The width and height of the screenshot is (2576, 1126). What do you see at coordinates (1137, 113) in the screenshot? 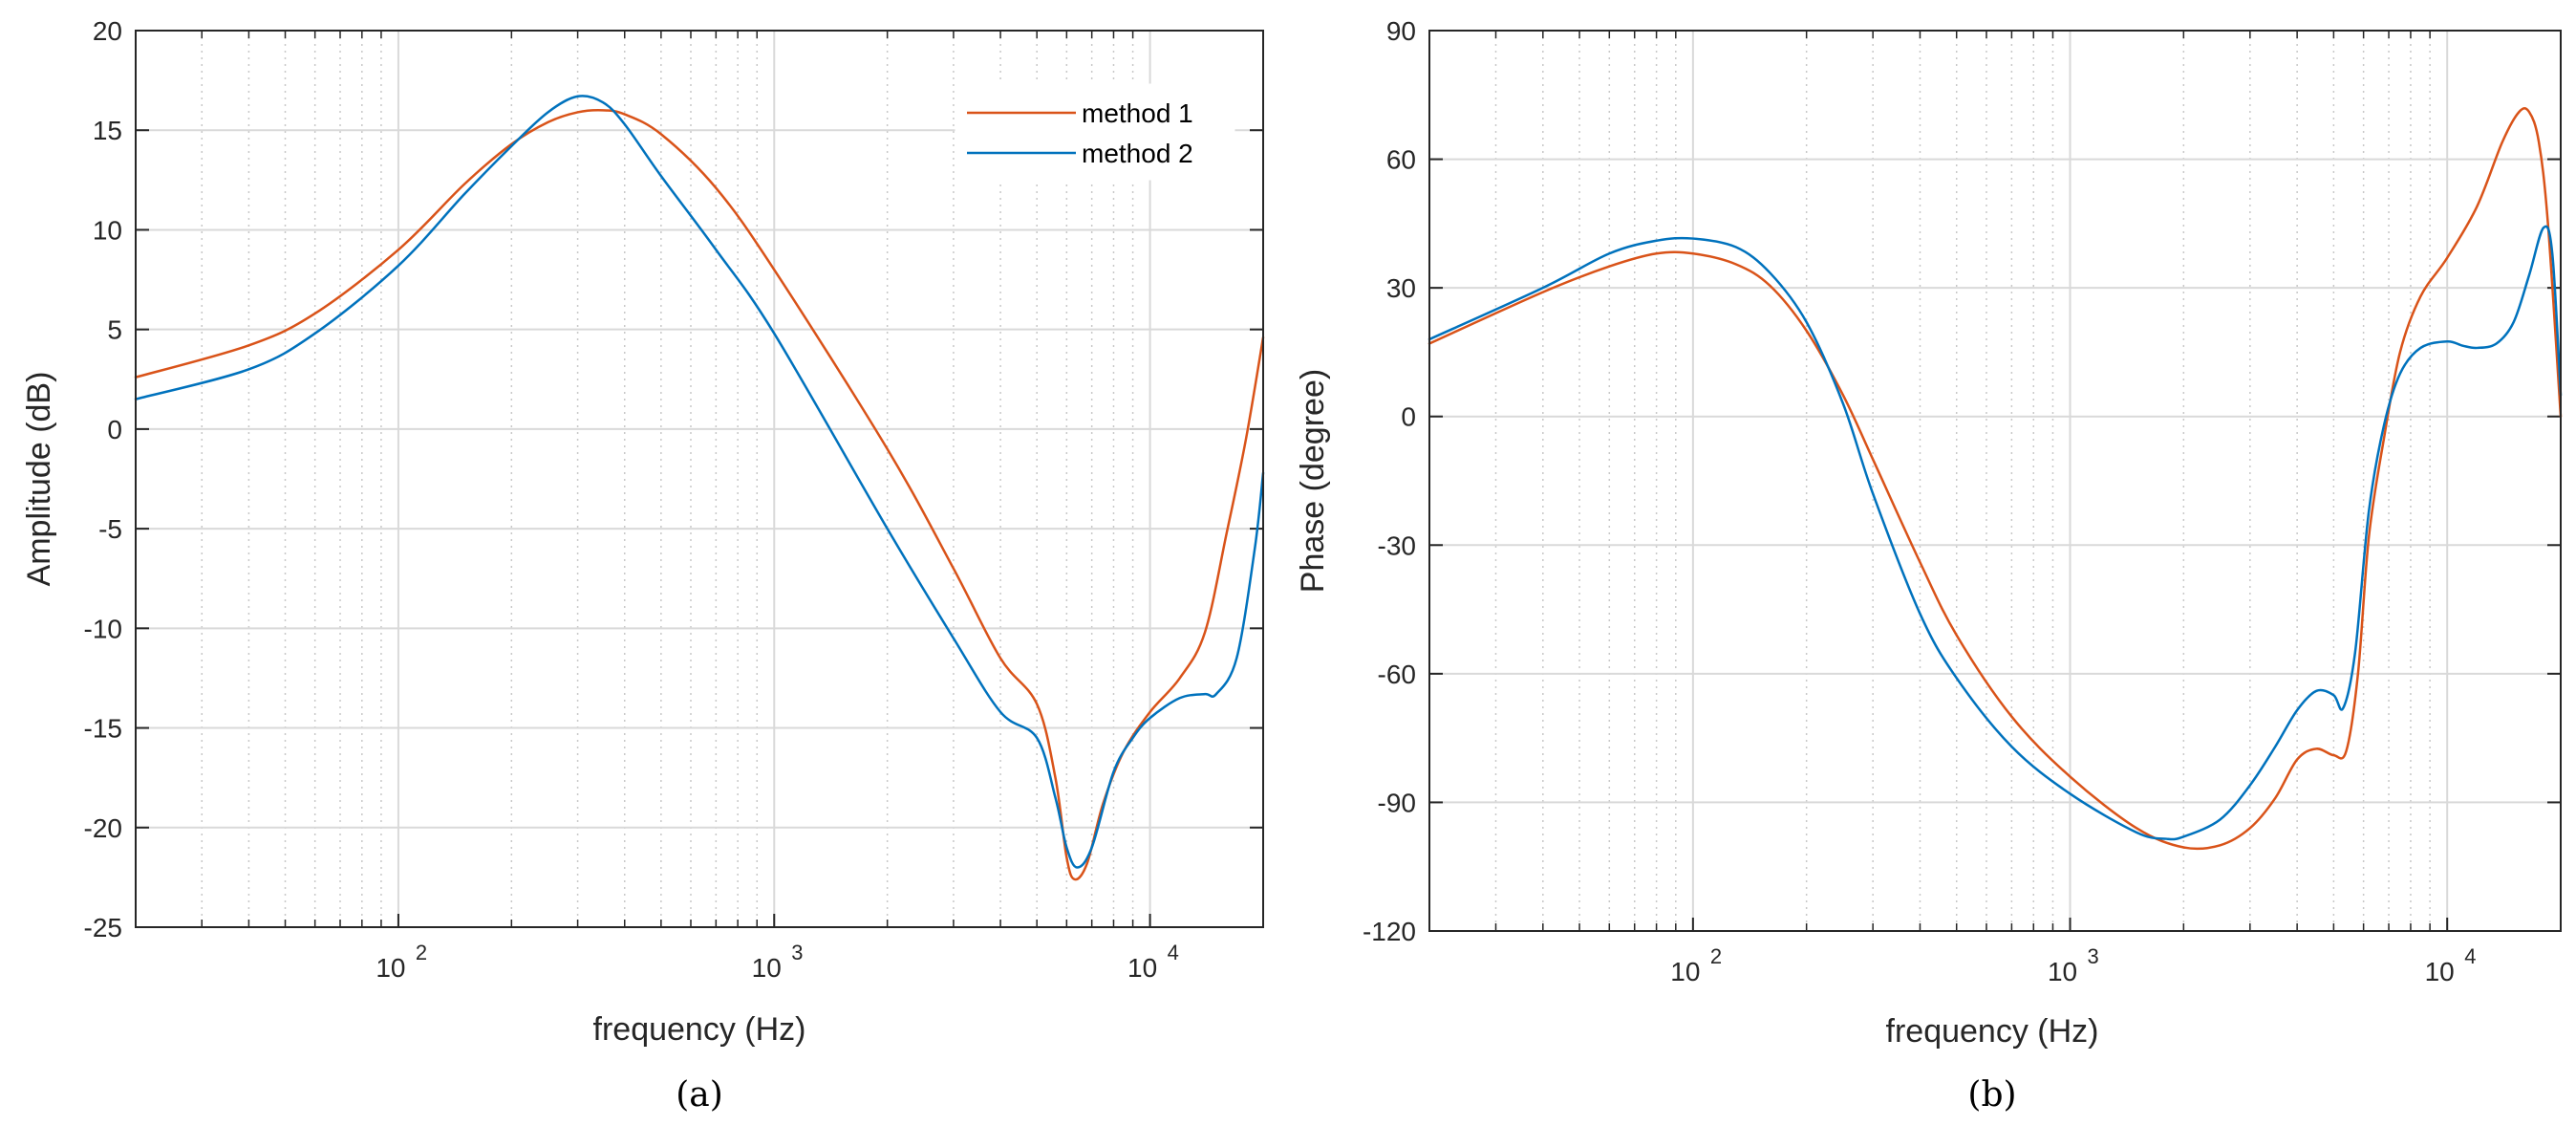
I see `legend-label-method-1: method 1` at bounding box center [1137, 113].